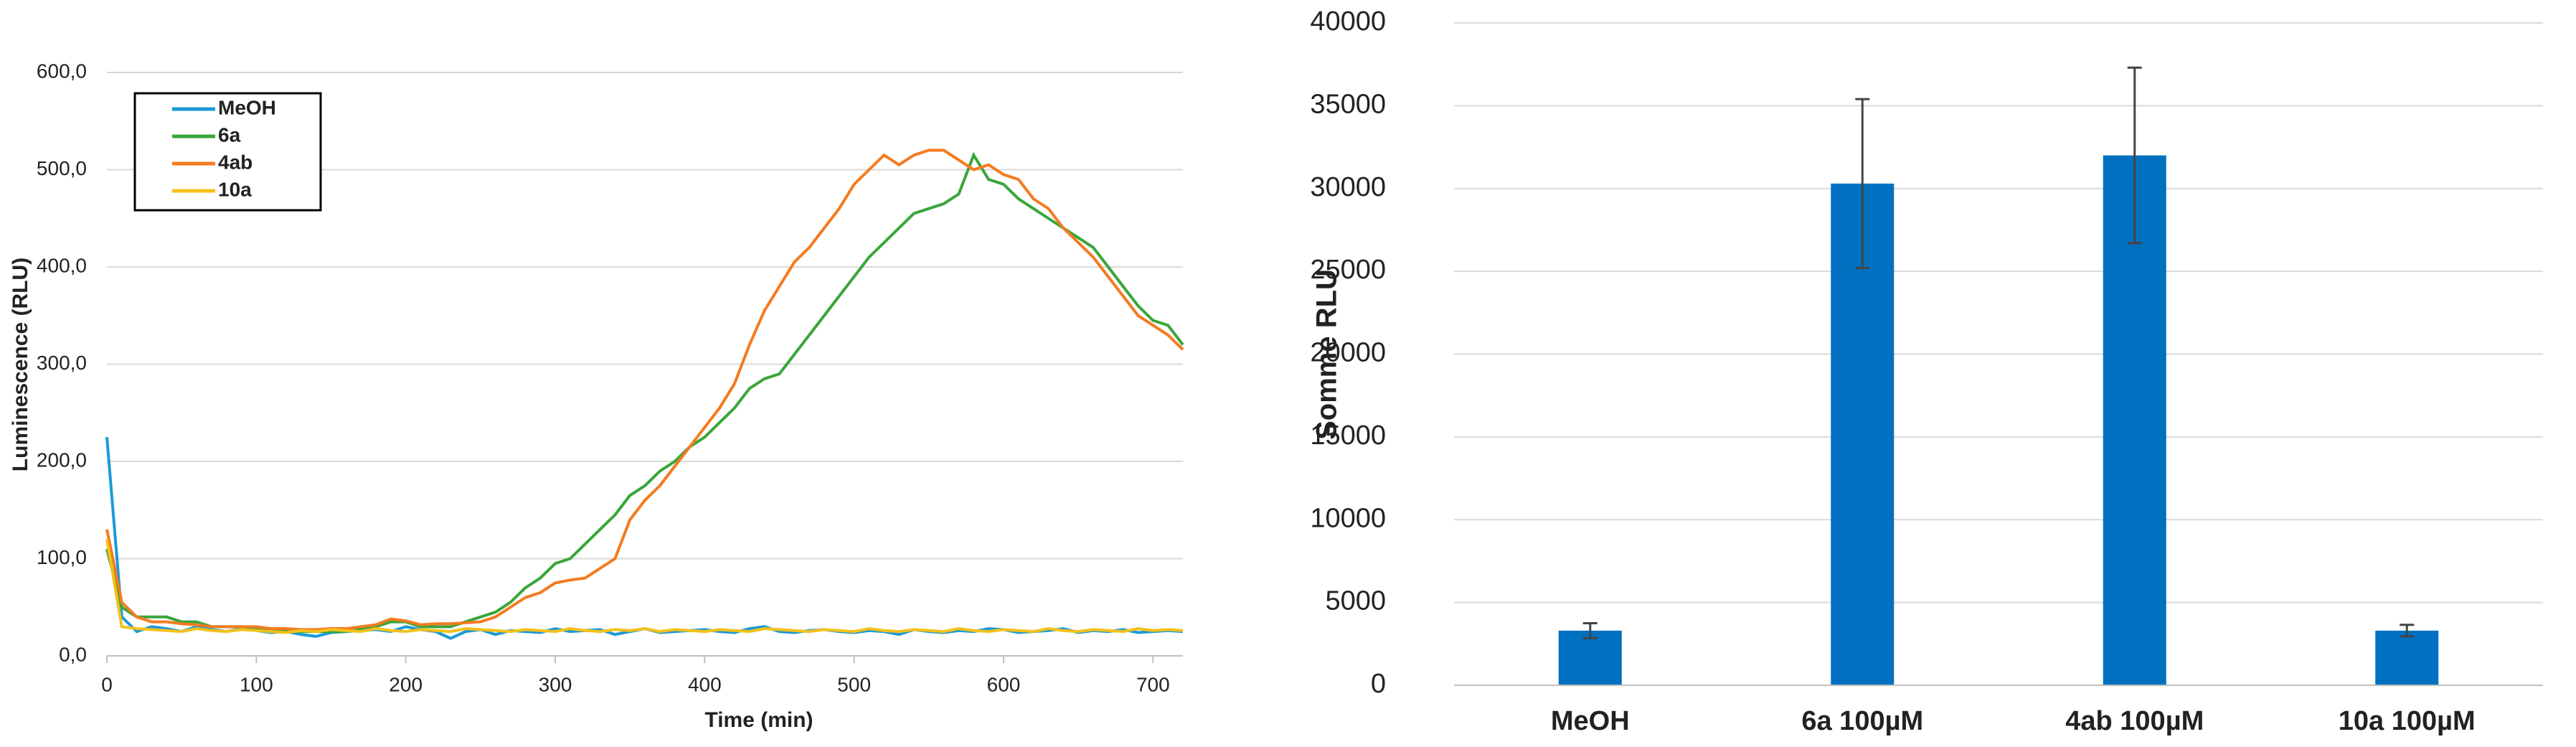 The height and width of the screenshot is (747, 2576). Describe the element at coordinates (235, 162) in the screenshot. I see `legend-label: 4ab` at that location.